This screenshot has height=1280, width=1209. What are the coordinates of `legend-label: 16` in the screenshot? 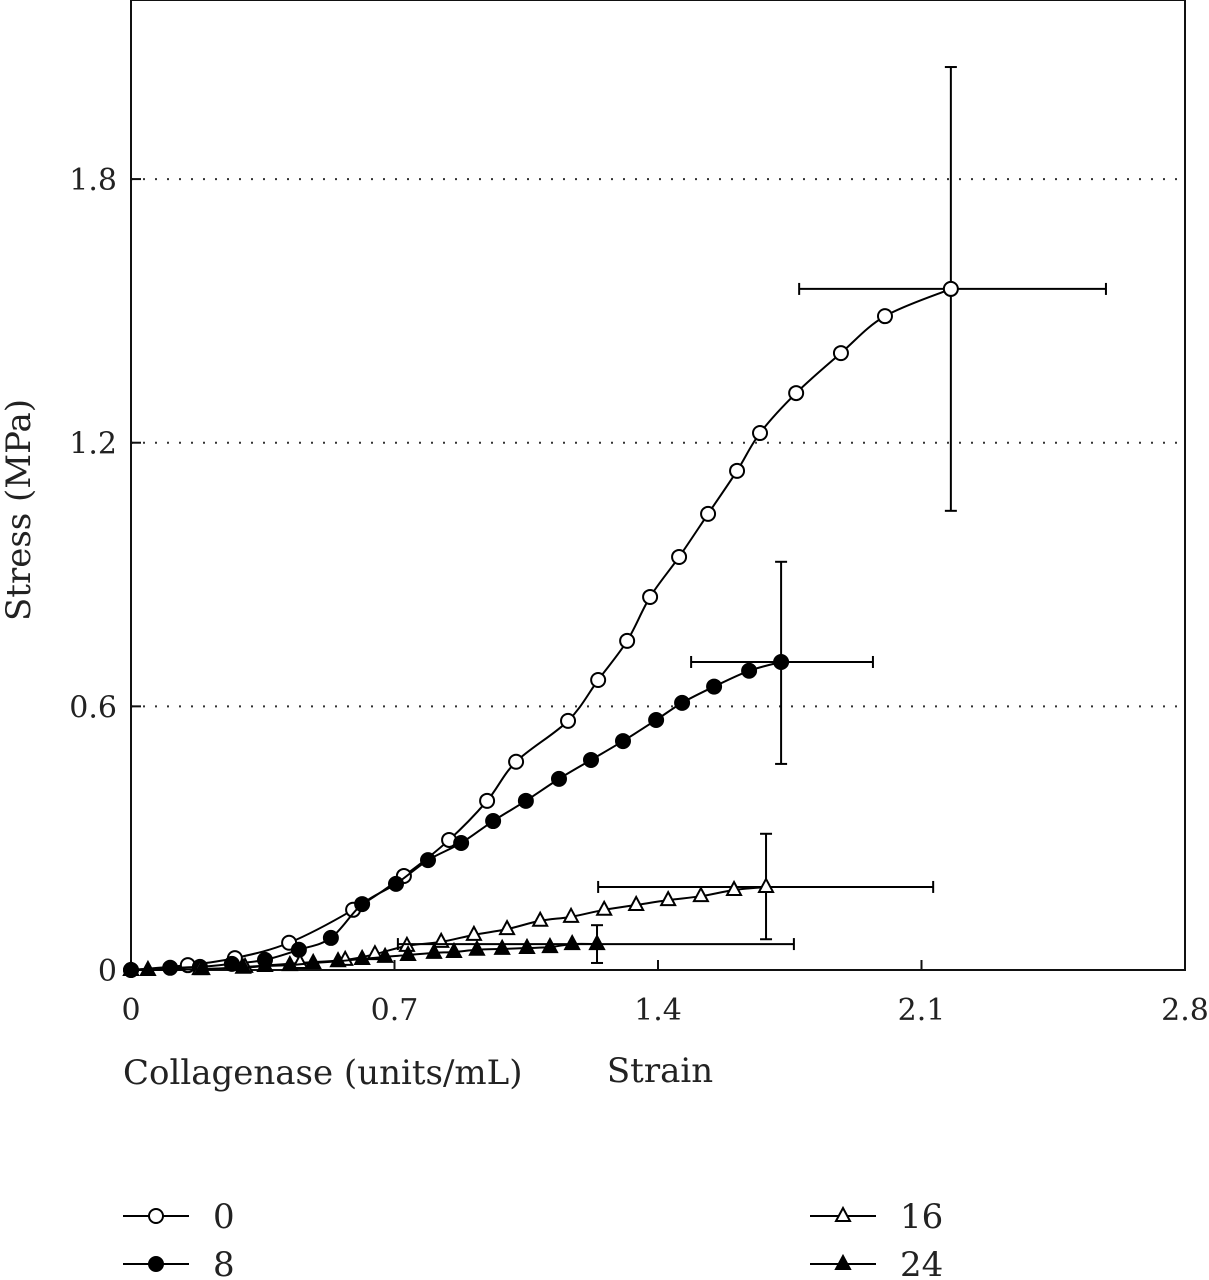 It's located at (921, 1217).